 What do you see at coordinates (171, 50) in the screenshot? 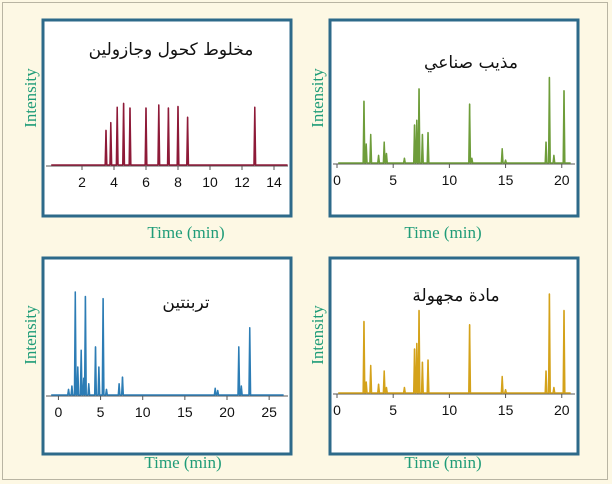
I see `chart-title: مخلوط كحول وجازولين` at bounding box center [171, 50].